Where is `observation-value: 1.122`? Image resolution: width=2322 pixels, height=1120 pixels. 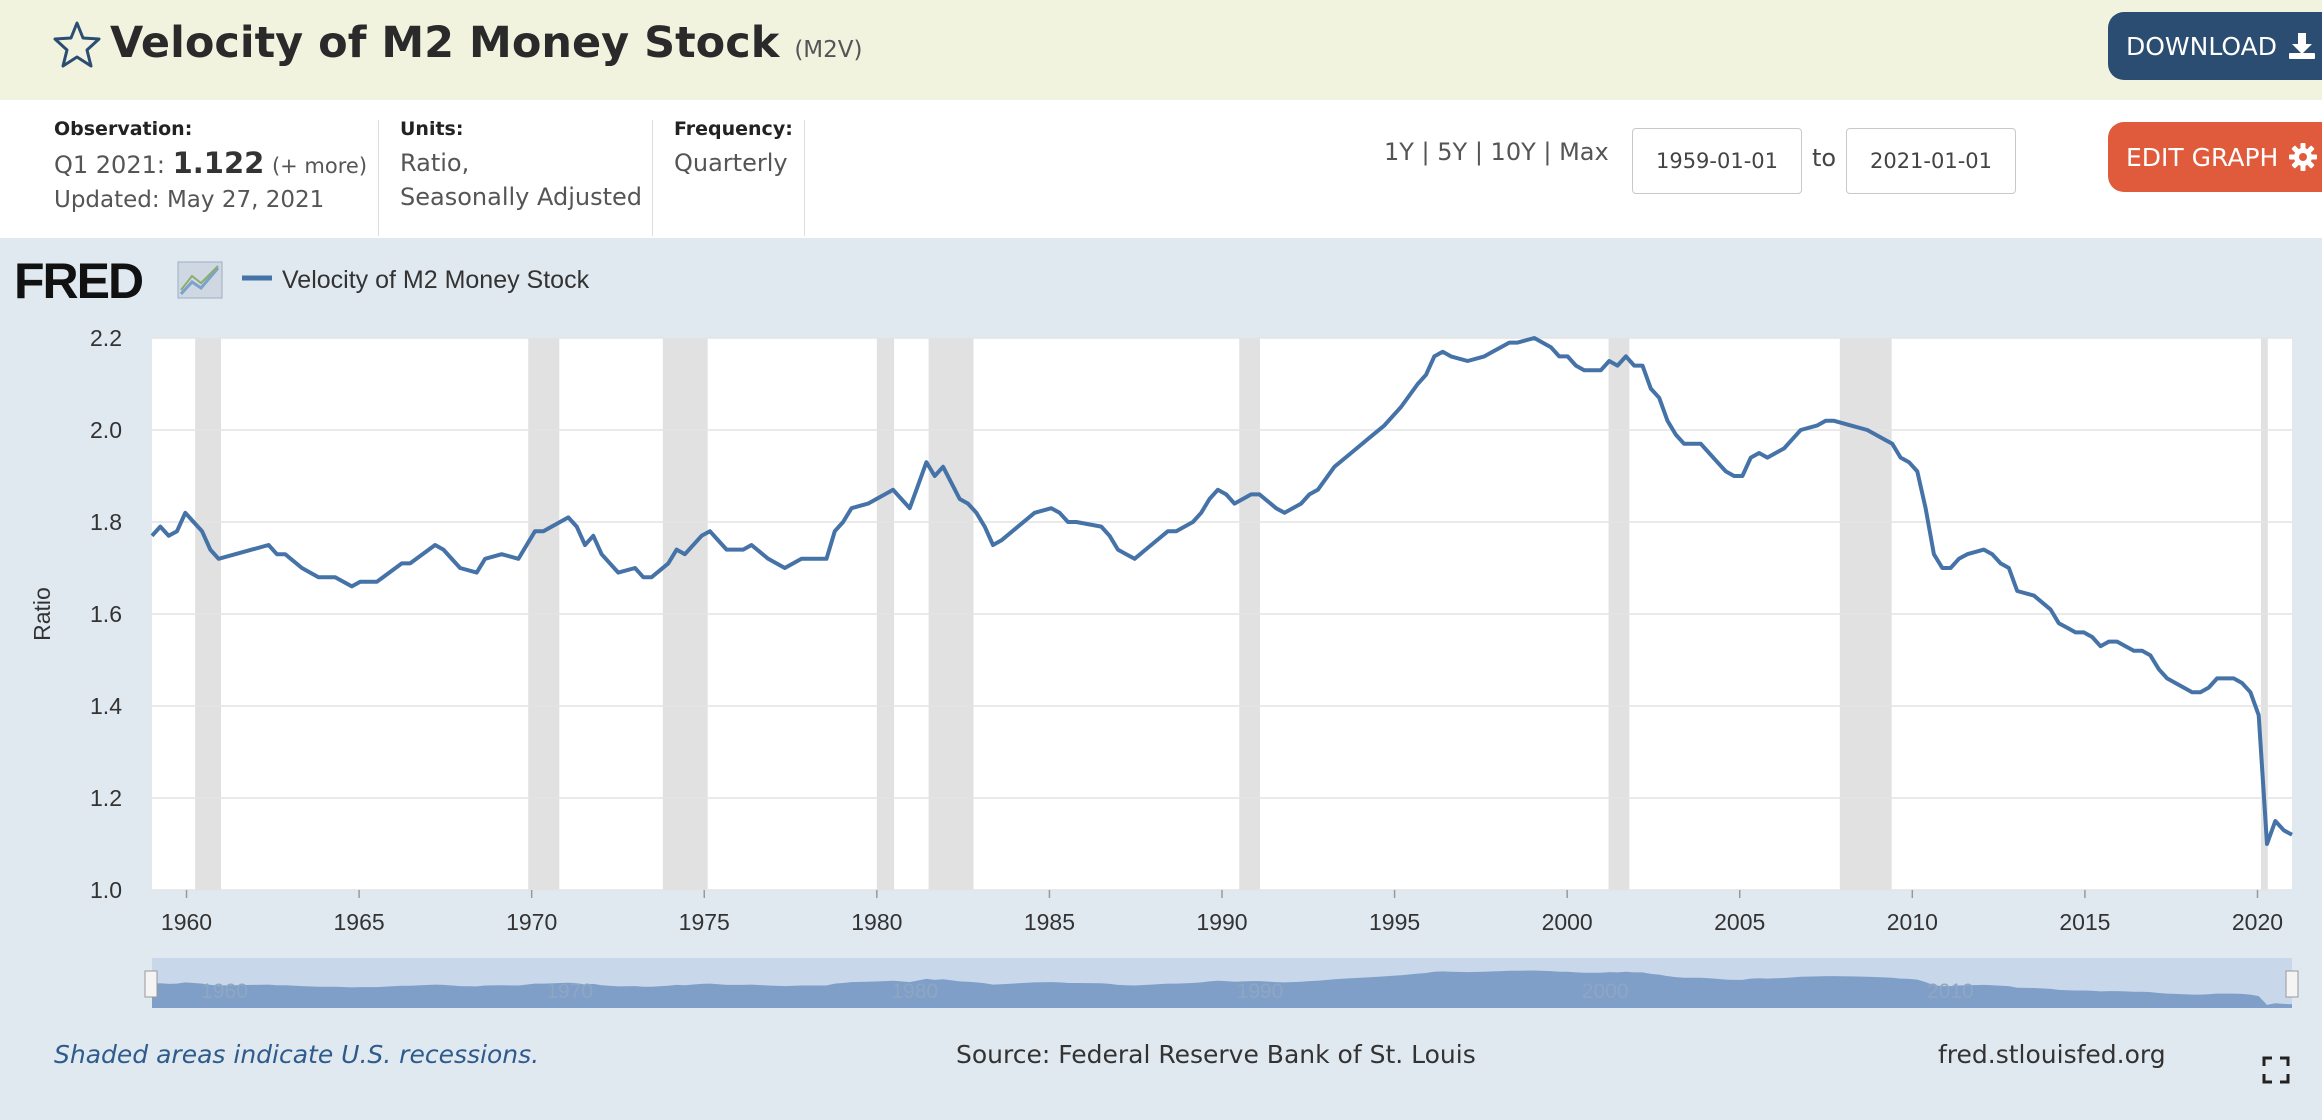
observation-value: 1.122 is located at coordinates (218, 163).